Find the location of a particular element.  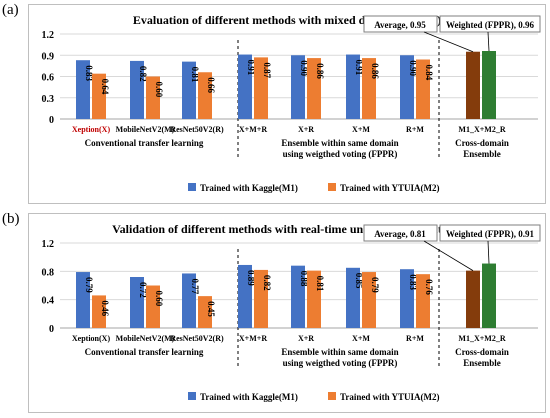

data-label-kaggle: 0.90 is located at coordinates (304, 68).